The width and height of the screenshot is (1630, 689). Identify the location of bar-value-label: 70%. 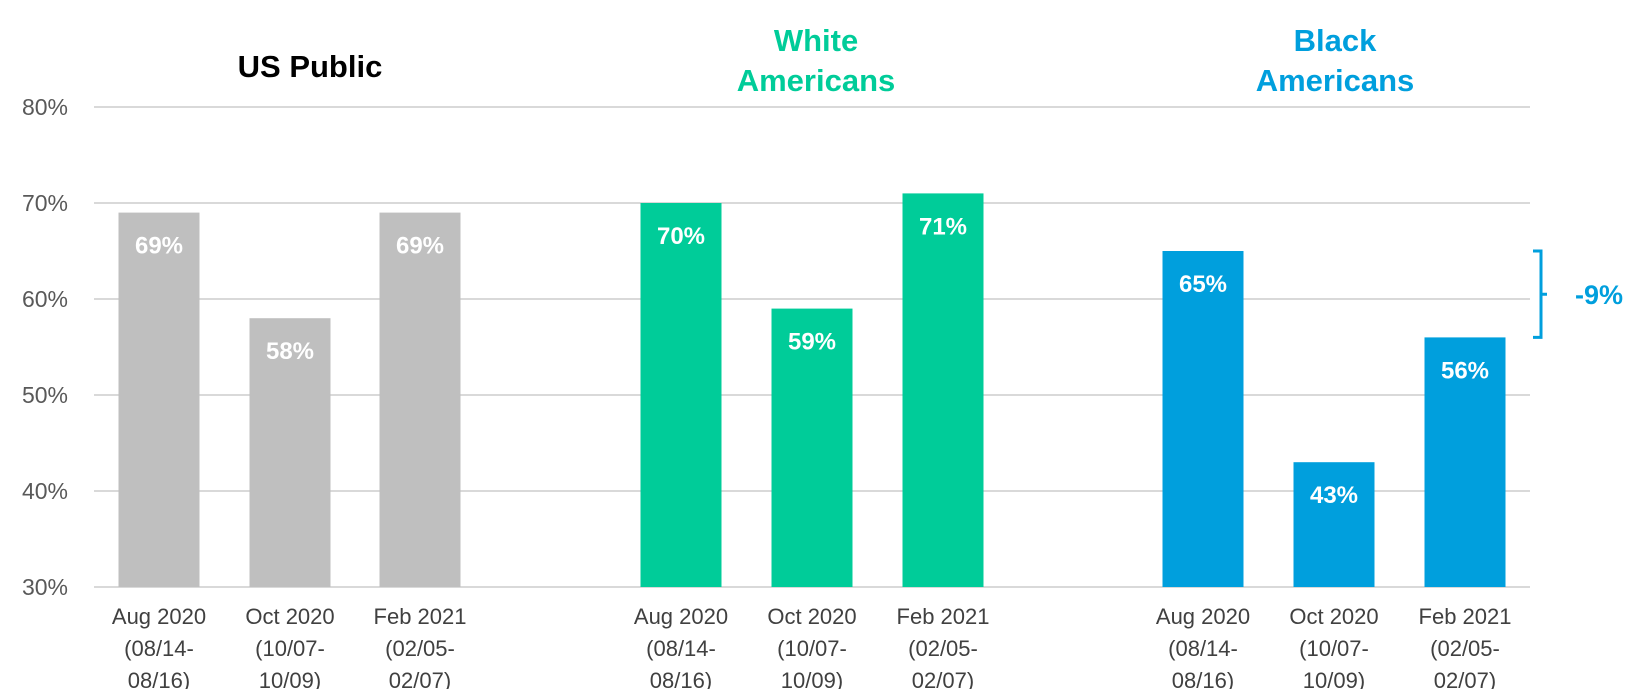
(681, 236).